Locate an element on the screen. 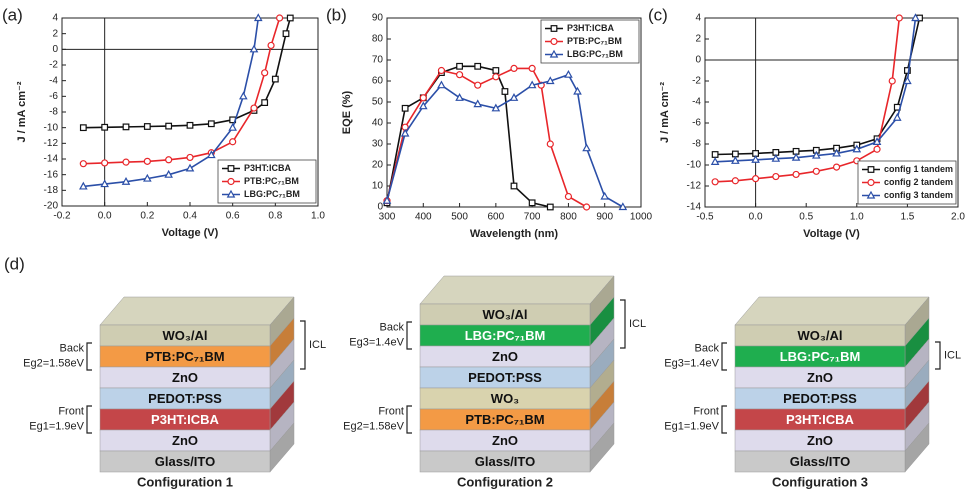  x-tick-label: -0.5 is located at coordinates (705, 217).